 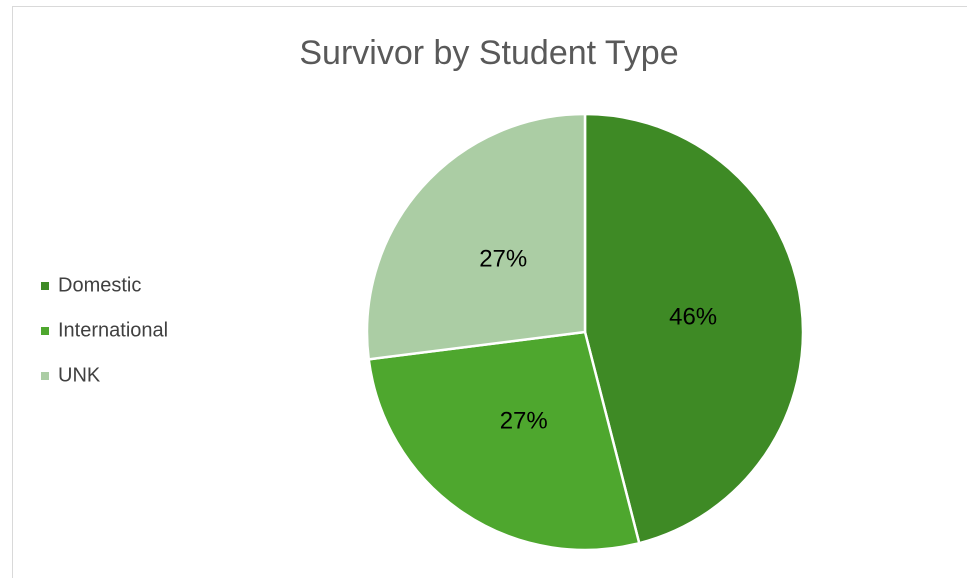 I want to click on legend-label: Domestic, so click(x=99, y=285).